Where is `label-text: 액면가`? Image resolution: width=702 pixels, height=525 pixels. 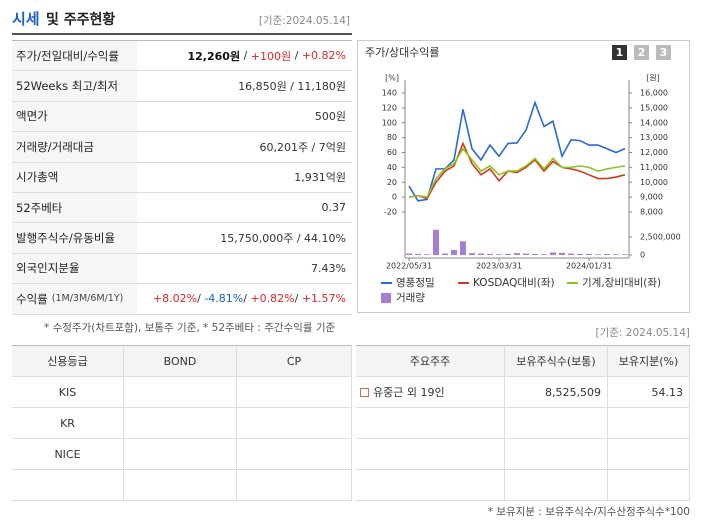 label-text: 액면가 is located at coordinates (32, 116).